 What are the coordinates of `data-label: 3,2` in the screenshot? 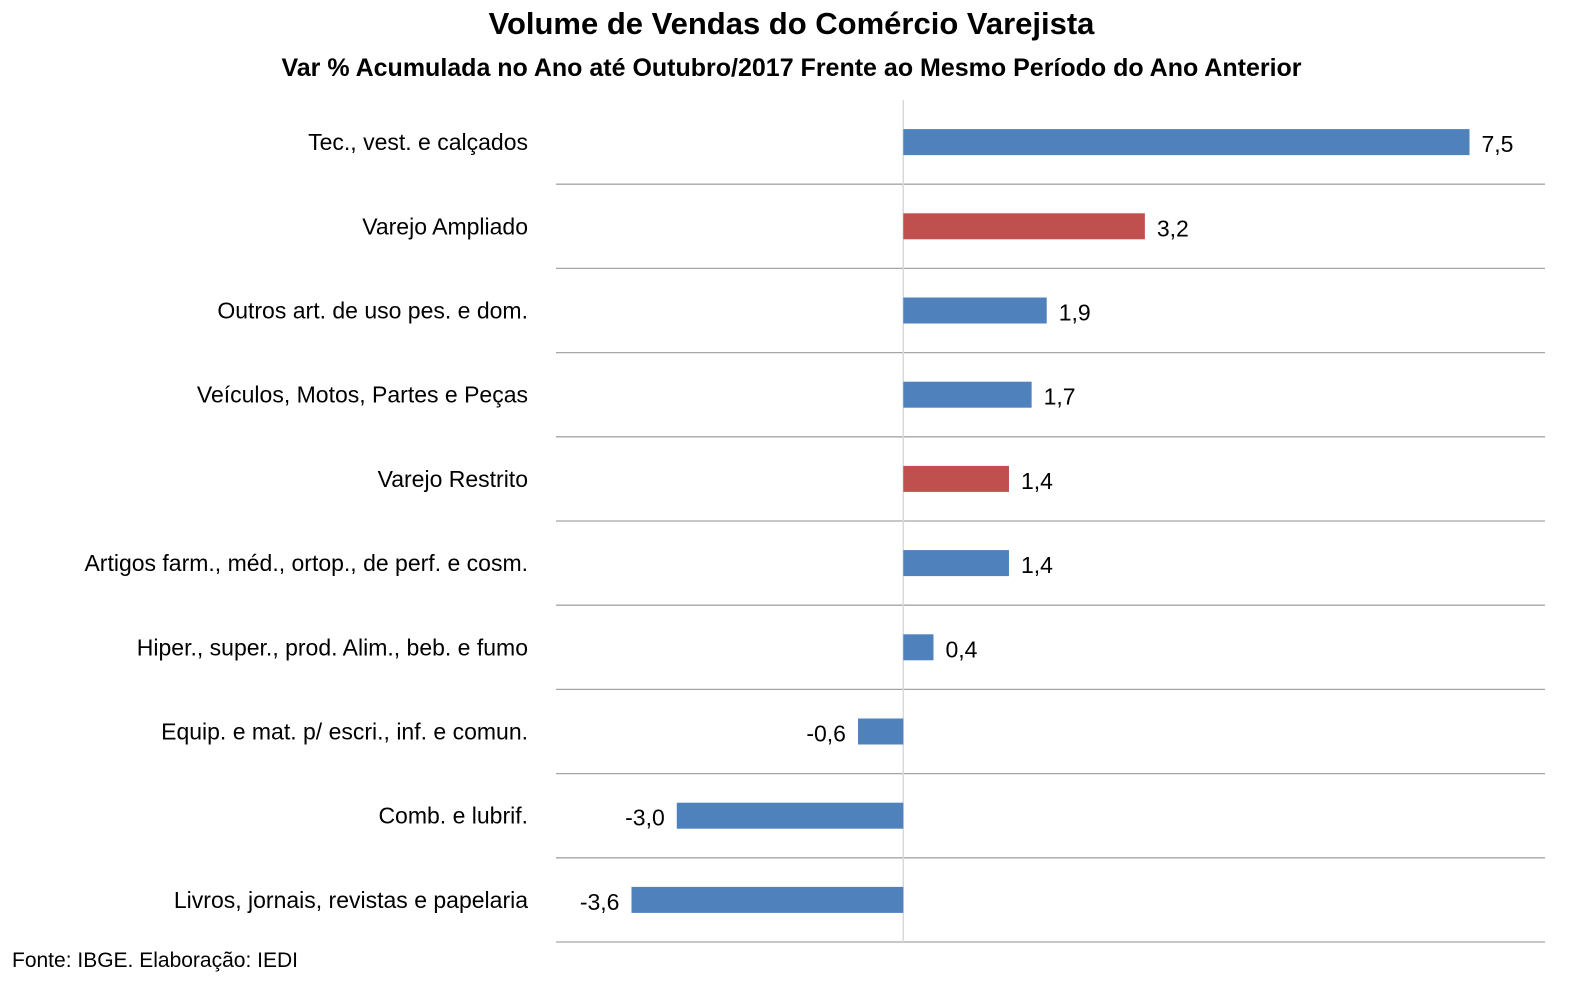 It's located at (1173, 228).